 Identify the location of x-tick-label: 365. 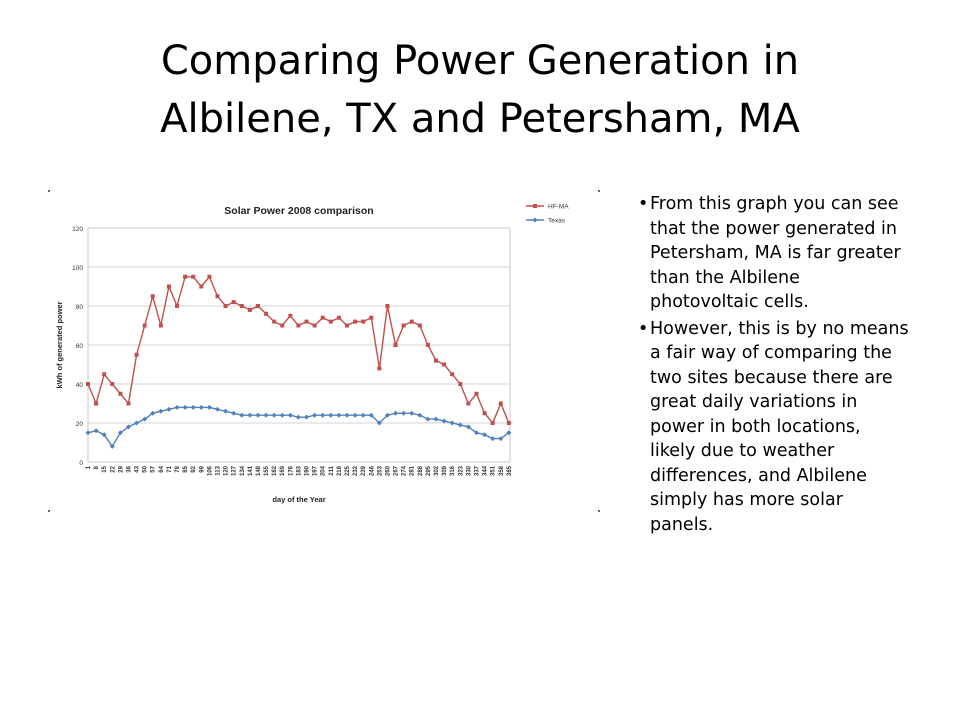
(510, 470).